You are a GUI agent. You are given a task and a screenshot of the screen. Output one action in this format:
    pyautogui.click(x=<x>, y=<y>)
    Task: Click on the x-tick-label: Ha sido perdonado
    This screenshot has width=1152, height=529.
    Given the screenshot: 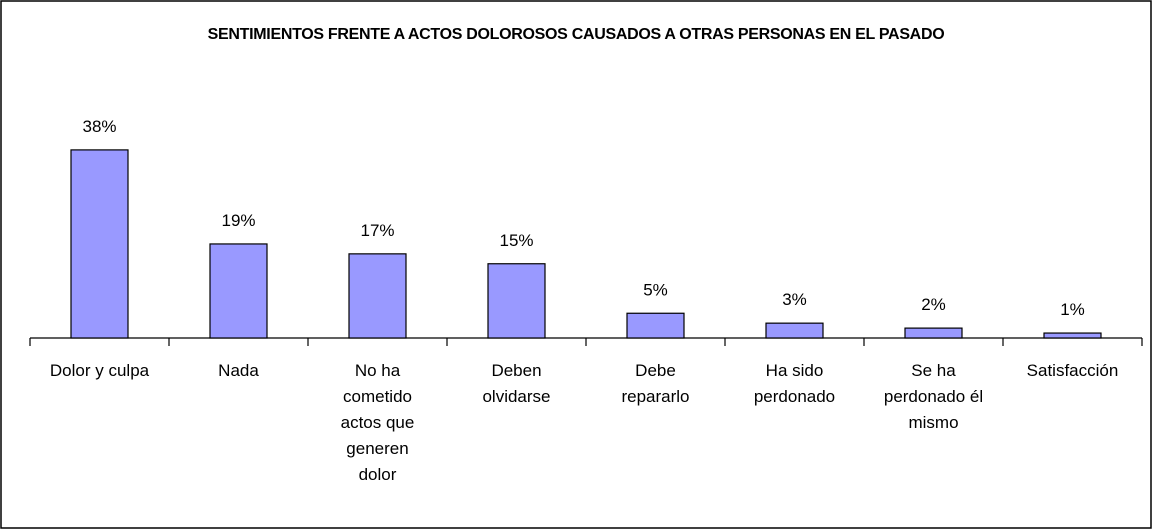 What is the action you would take?
    pyautogui.click(x=794, y=383)
    